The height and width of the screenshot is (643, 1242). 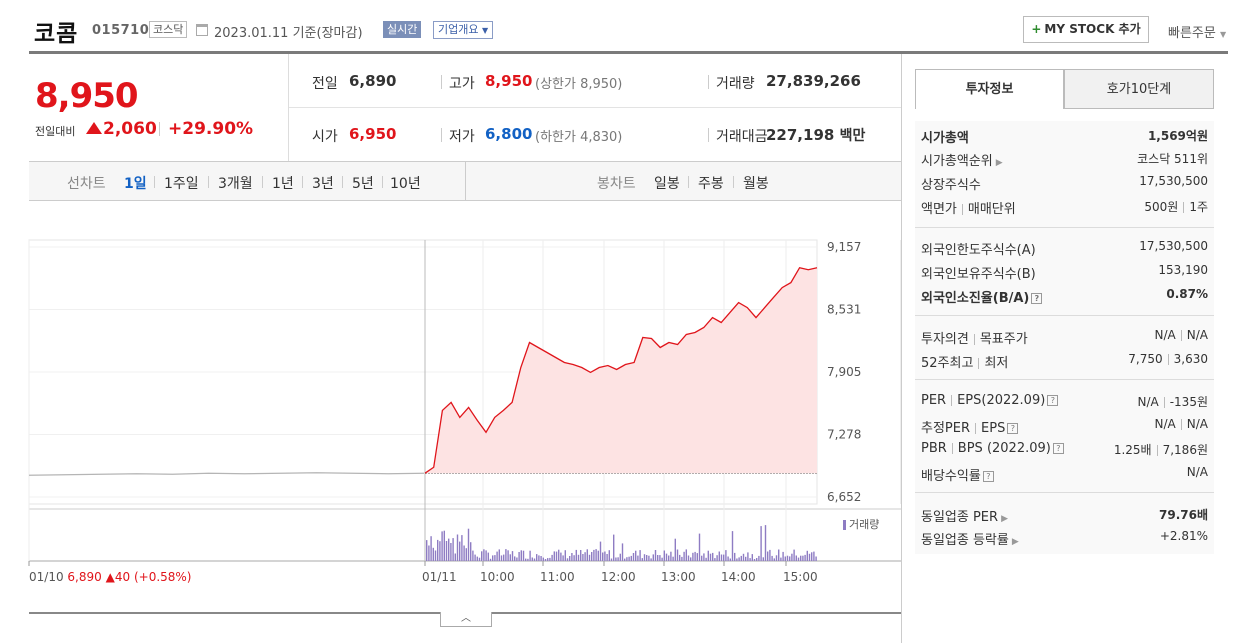 What do you see at coordinates (94, 128) in the screenshot?
I see `up-arrow-icon` at bounding box center [94, 128].